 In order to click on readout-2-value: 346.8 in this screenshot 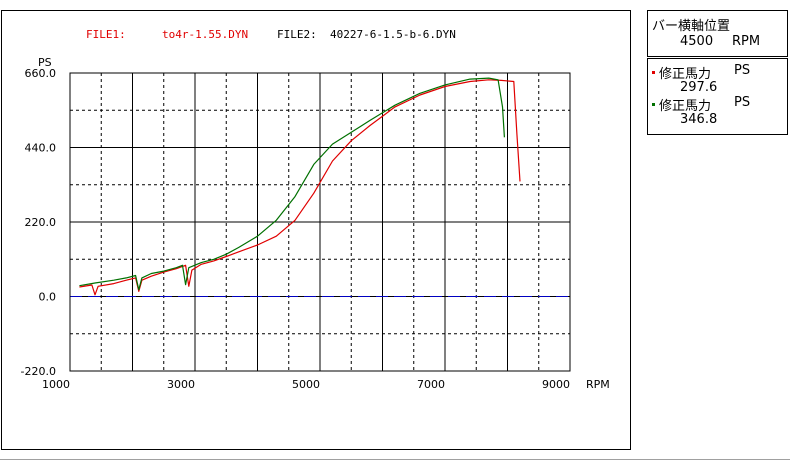, I will do `click(699, 119)`.